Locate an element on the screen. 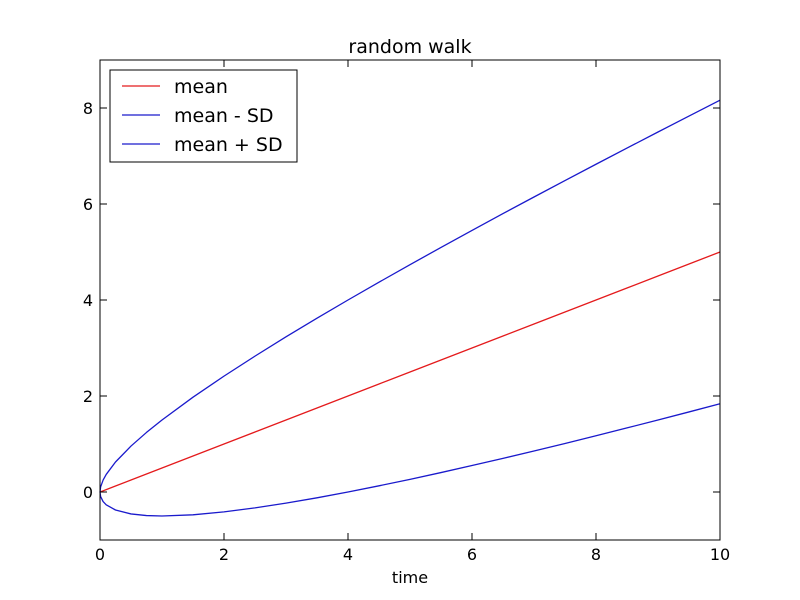 This screenshot has height=600, width=800. legend-label-mean-minus-sd: mean - SD is located at coordinates (224, 116).